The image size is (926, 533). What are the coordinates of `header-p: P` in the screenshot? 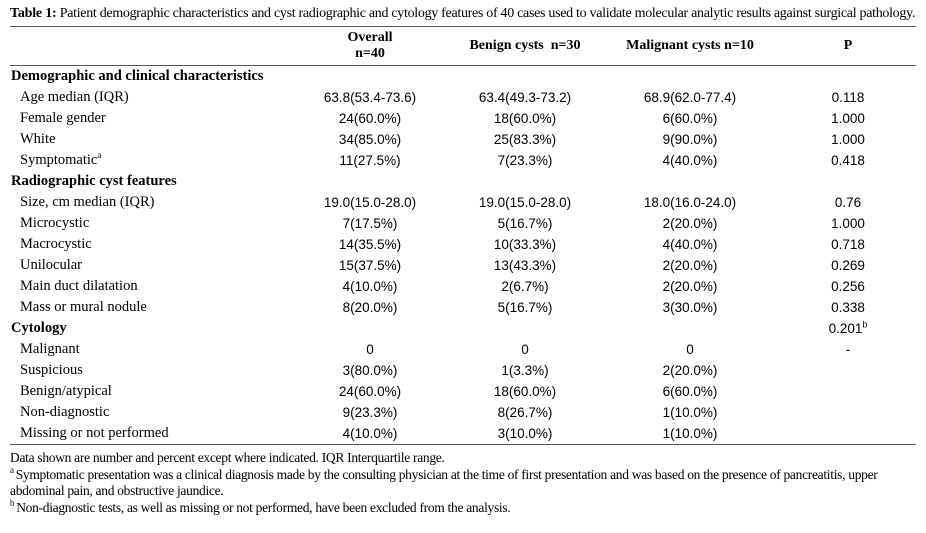 It's located at (848, 46).